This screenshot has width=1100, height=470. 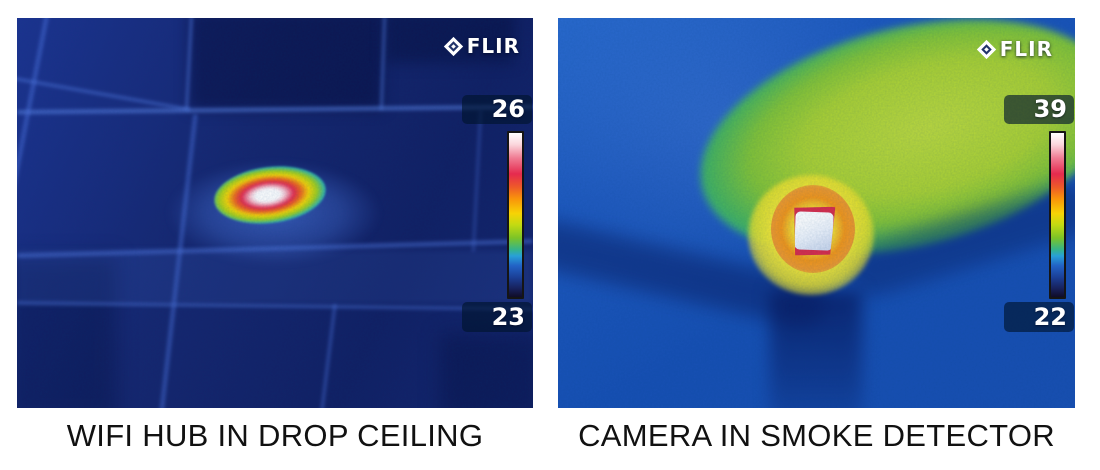 I want to click on temp-min-label: 23, so click(x=497, y=317).